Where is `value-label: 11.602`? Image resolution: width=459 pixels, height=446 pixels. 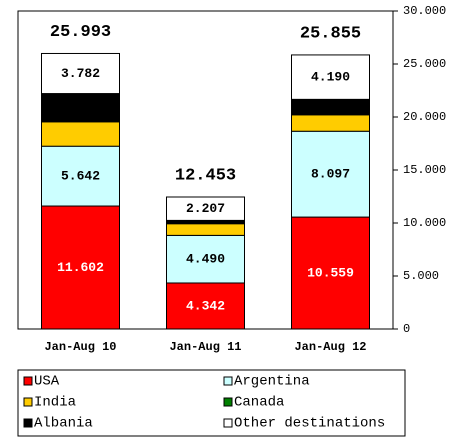 value-label: 11.602 is located at coordinates (80, 267).